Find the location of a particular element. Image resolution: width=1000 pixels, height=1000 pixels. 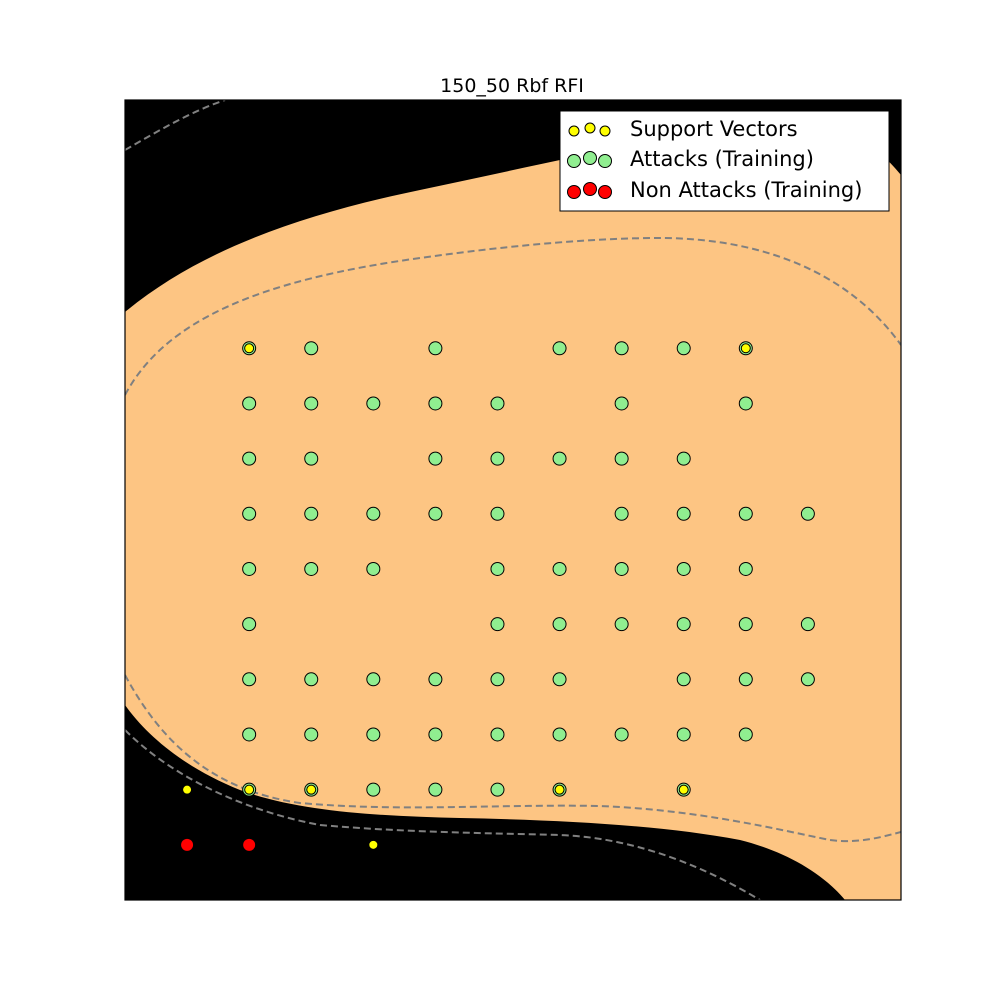

legend-entry-non-attacks: Non Attacks (Training) is located at coordinates (714, 190).